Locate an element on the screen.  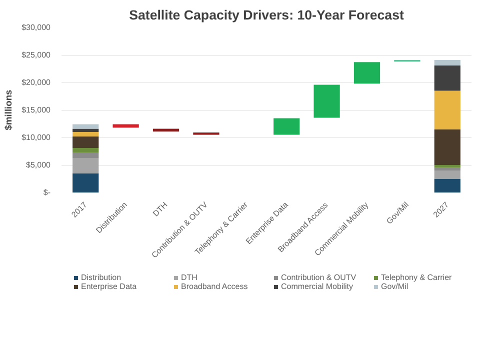
y-tick-label: $5,000 is located at coordinates (39, 165).